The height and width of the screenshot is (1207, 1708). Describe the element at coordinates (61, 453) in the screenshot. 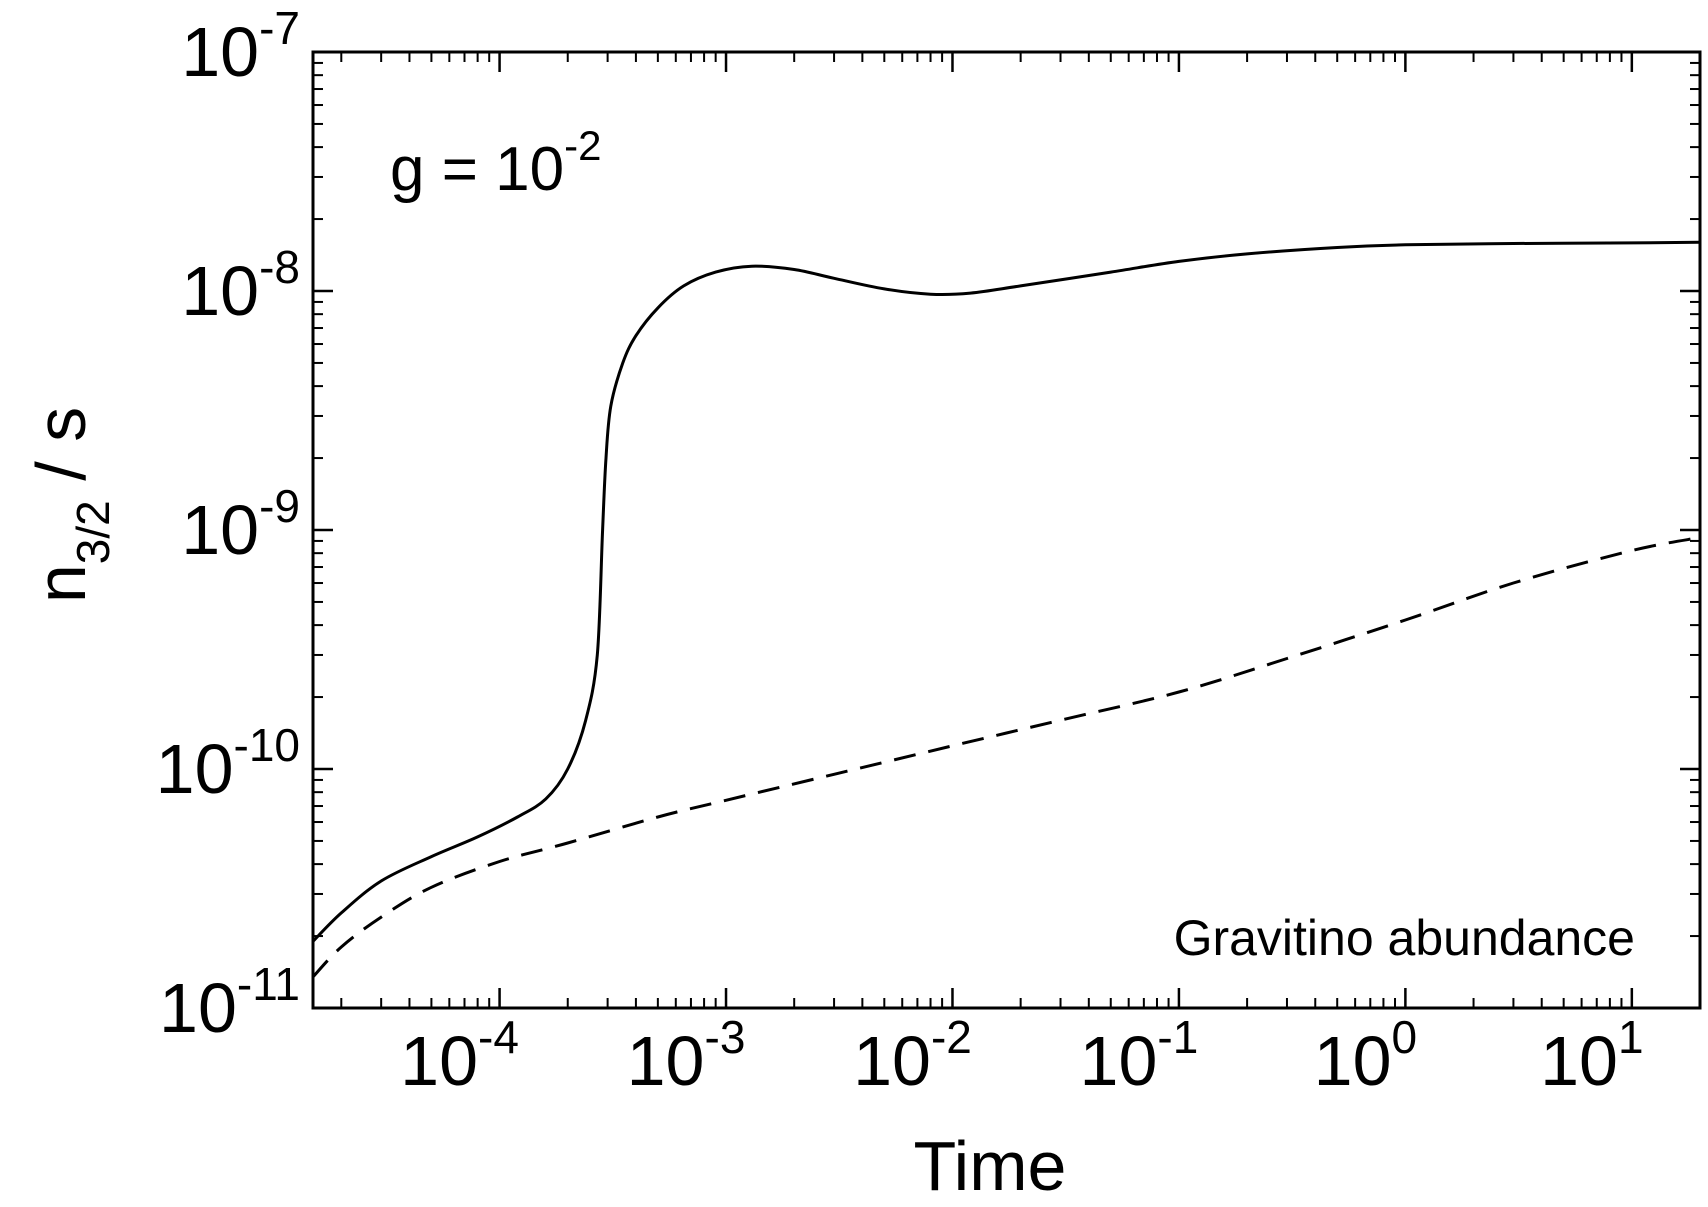

I see `y-axis-label-suffix: / s` at that location.